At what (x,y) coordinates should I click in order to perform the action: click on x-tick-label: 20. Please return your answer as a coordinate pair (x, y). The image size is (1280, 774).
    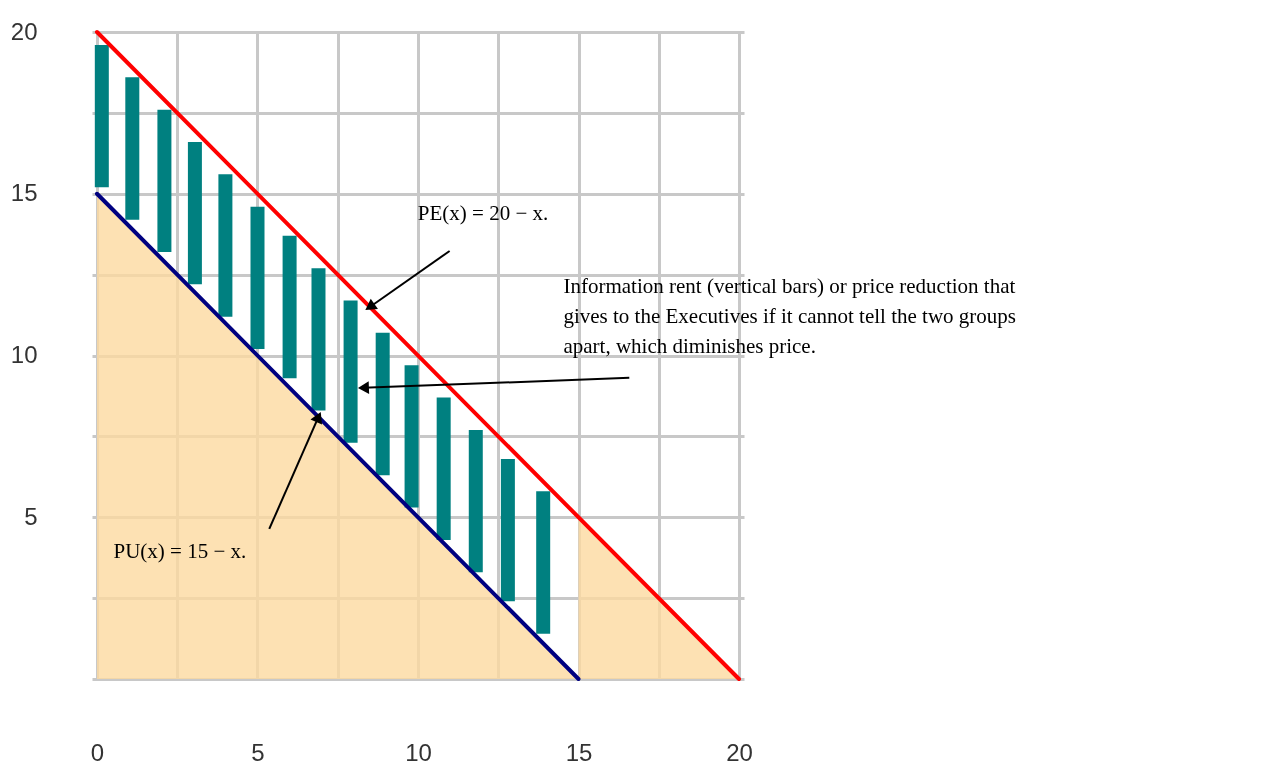
    Looking at the image, I should click on (739, 752).